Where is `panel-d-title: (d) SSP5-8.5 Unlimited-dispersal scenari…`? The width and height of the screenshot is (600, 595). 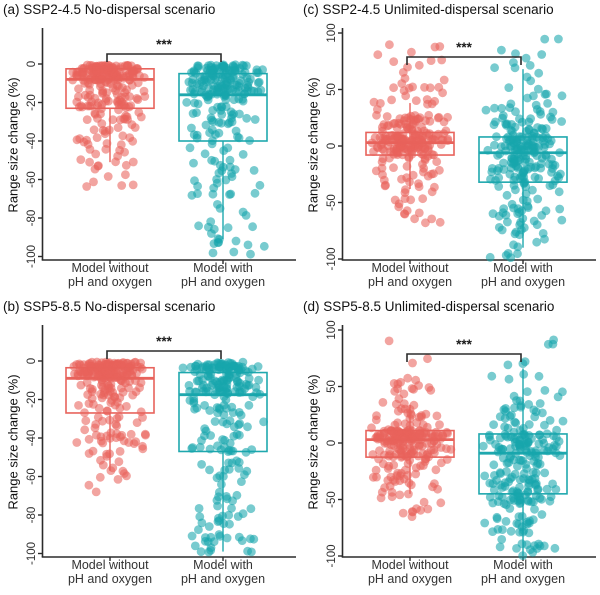
panel-d-title: (d) SSP5-8.5 Unlimited-dispersal scenari… is located at coordinates (429, 306).